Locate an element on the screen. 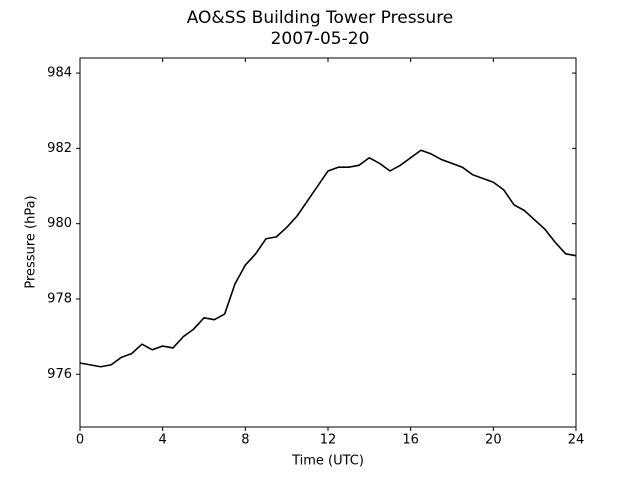  x-tick-label: 8 is located at coordinates (245, 440).